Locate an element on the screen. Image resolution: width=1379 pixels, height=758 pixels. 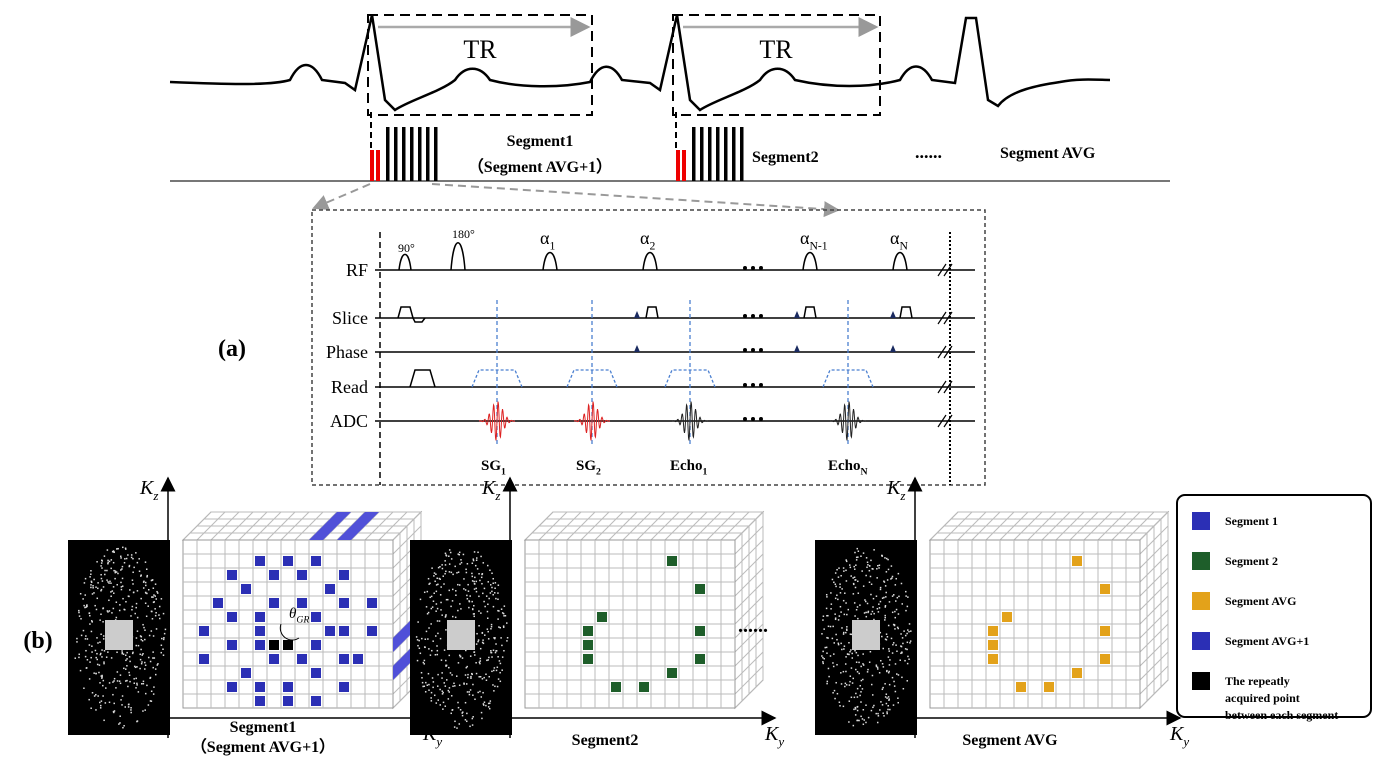
readout-pulse is located at coordinates (404, 154).